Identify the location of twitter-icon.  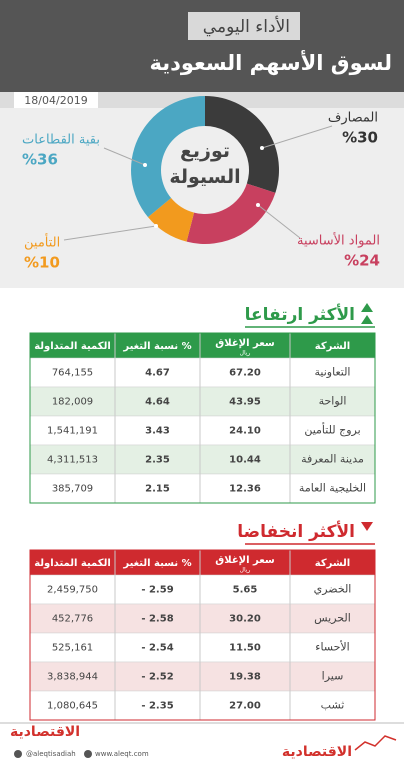
(18, 754).